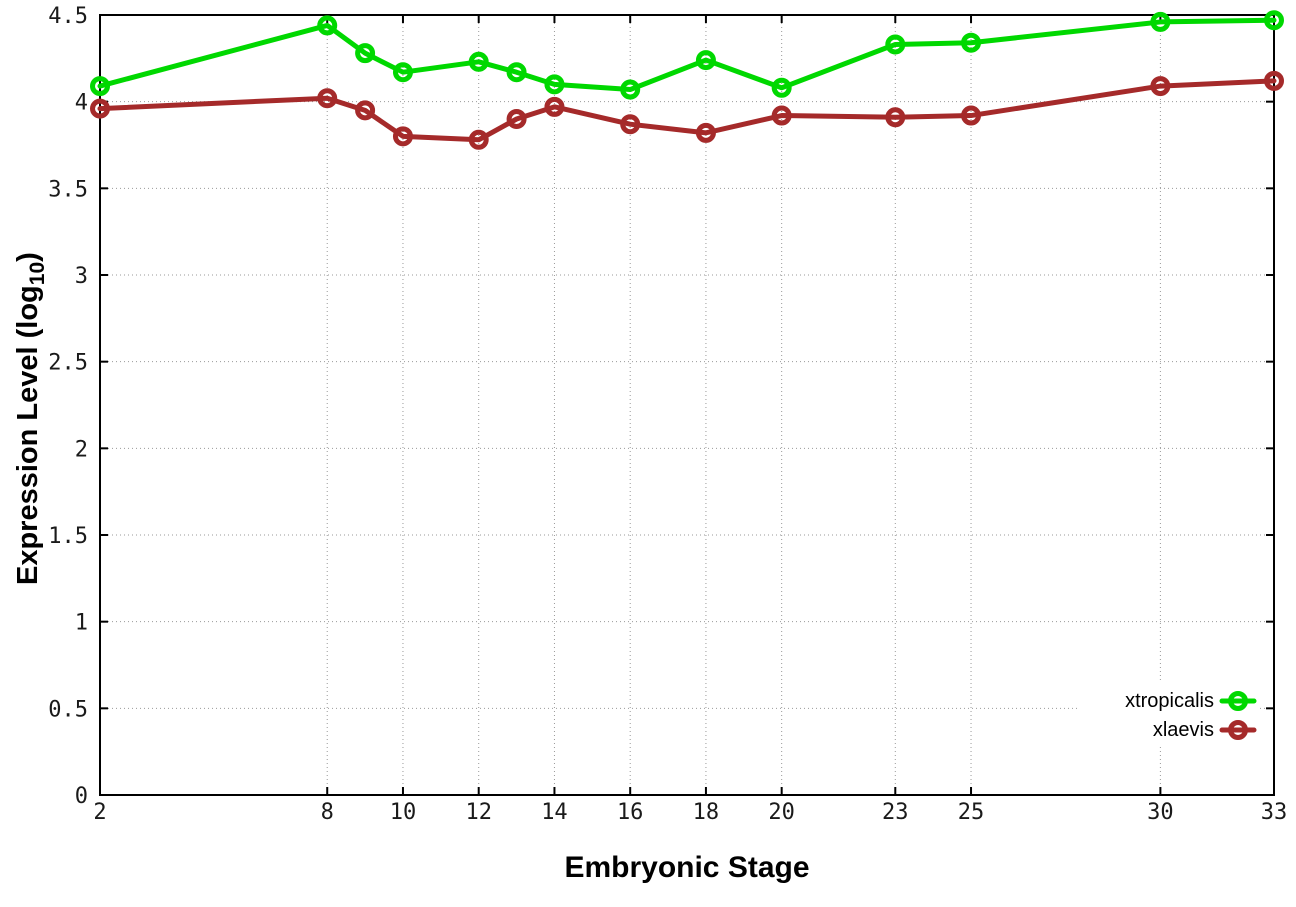 The image size is (1296, 907). I want to click on x-tick-label: 33, so click(1274, 812).